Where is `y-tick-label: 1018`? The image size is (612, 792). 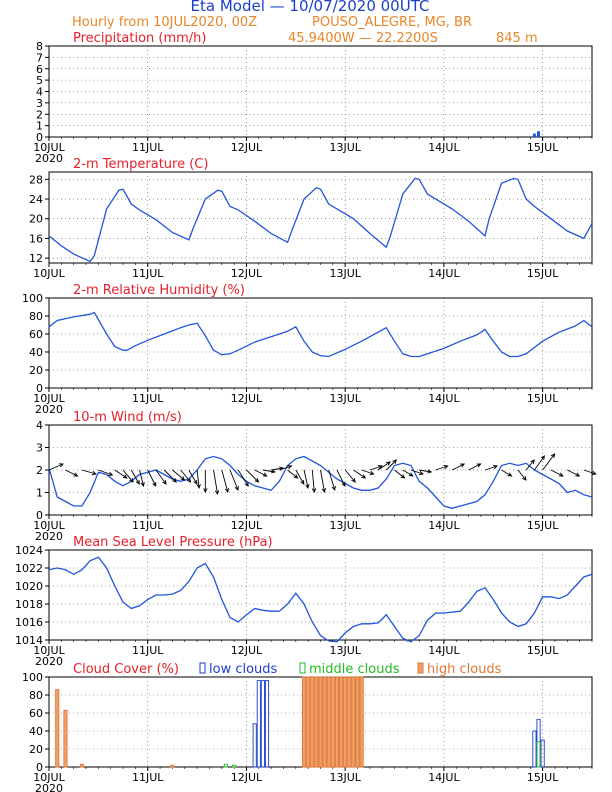
y-tick-label: 1018 is located at coordinates (29, 604).